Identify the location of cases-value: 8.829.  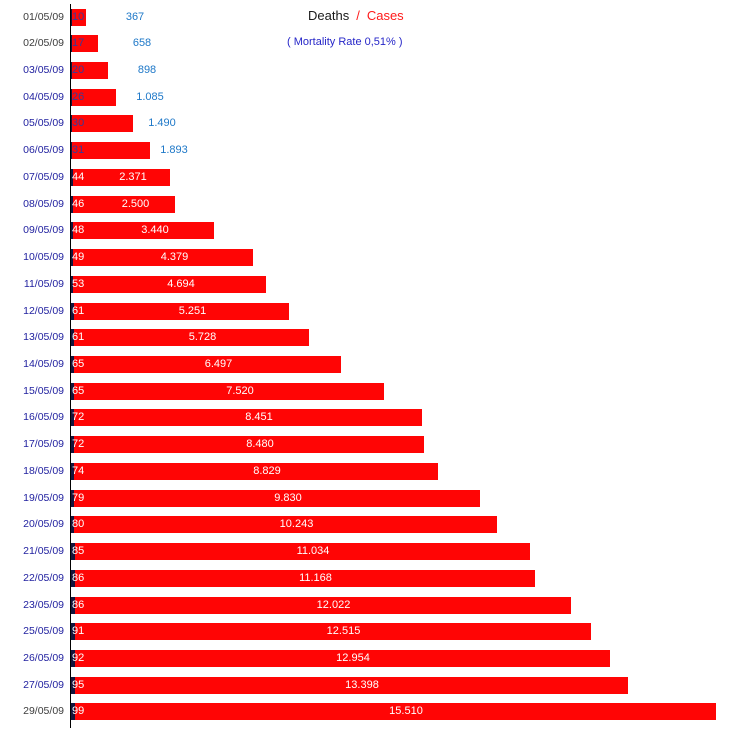
(267, 470).